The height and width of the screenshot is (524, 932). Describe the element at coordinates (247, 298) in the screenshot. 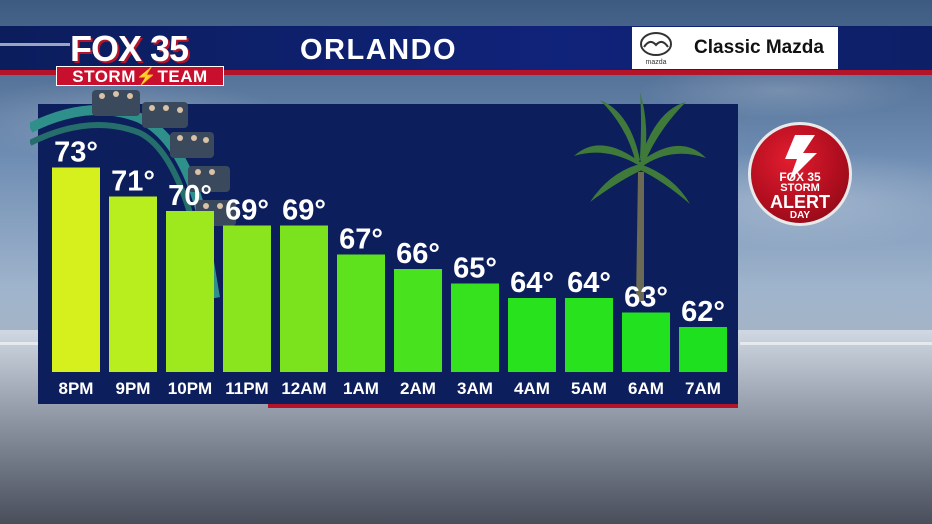

I see `bar-11pm` at that location.